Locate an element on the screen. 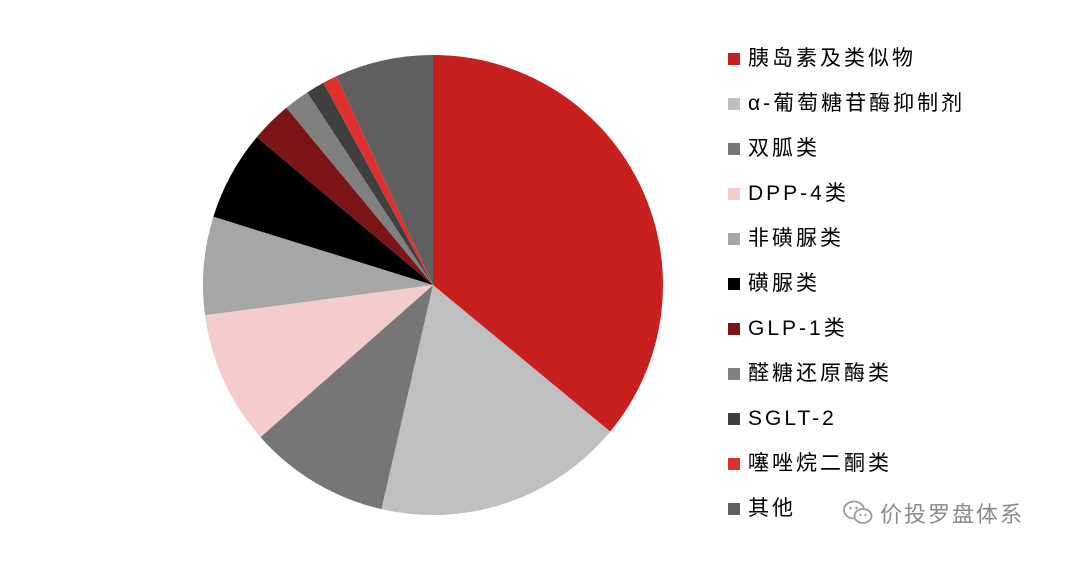  legend-item-11: 其他 is located at coordinates (893, 508).